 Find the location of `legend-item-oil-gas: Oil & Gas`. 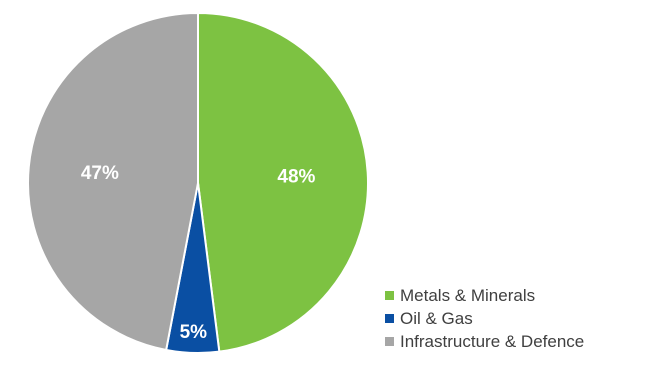

legend-item-oil-gas: Oil & Gas is located at coordinates (484, 318).